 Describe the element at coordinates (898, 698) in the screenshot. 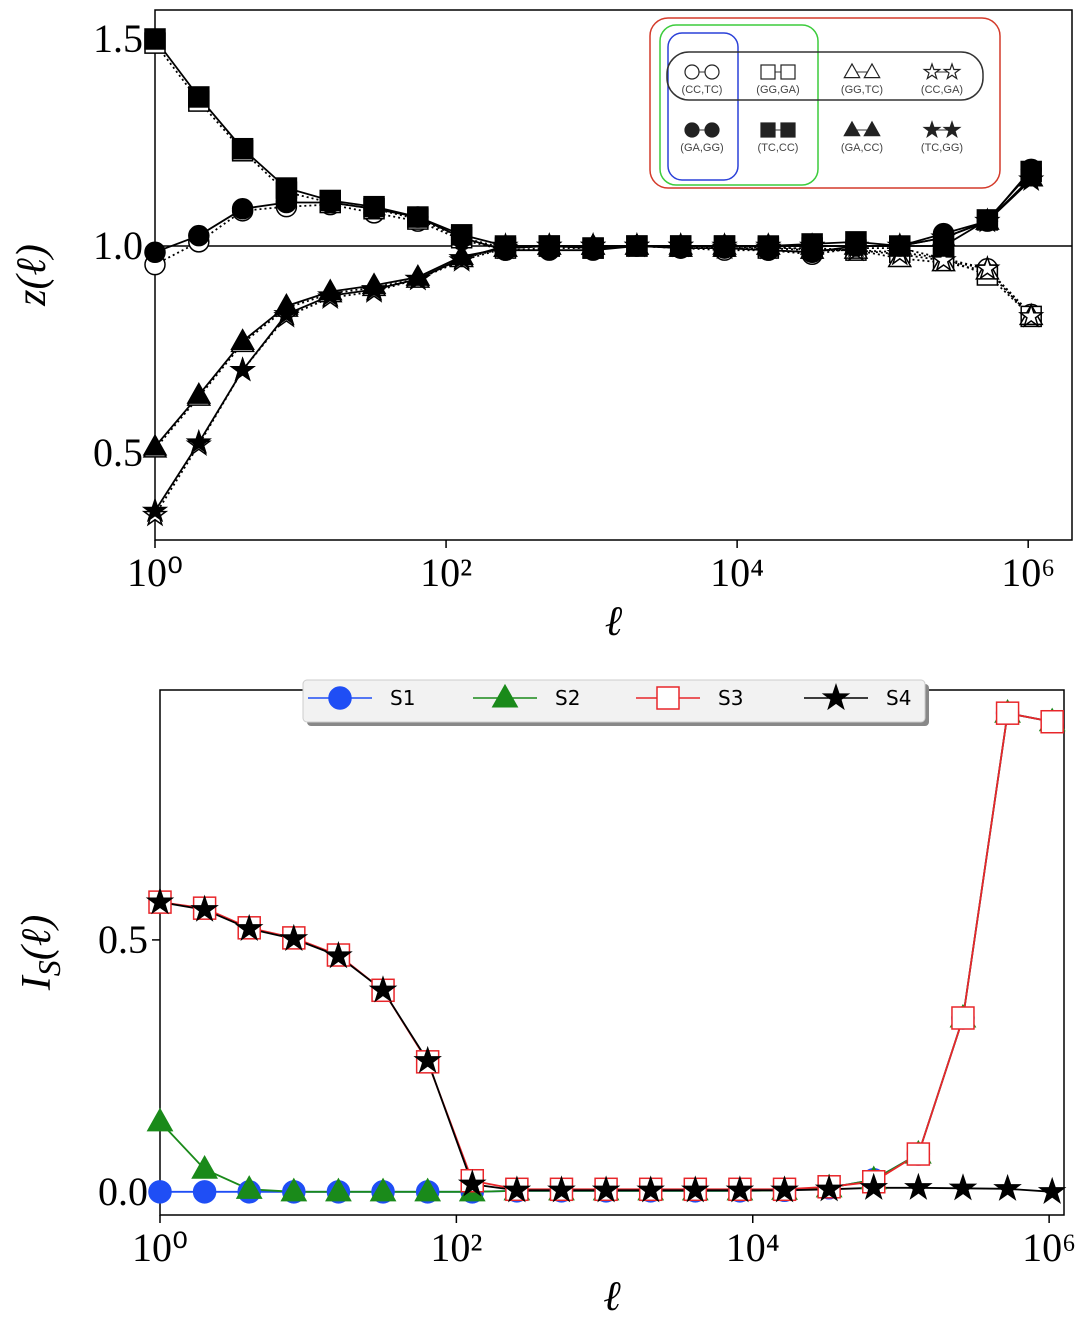

I see `legend-label: S4` at that location.